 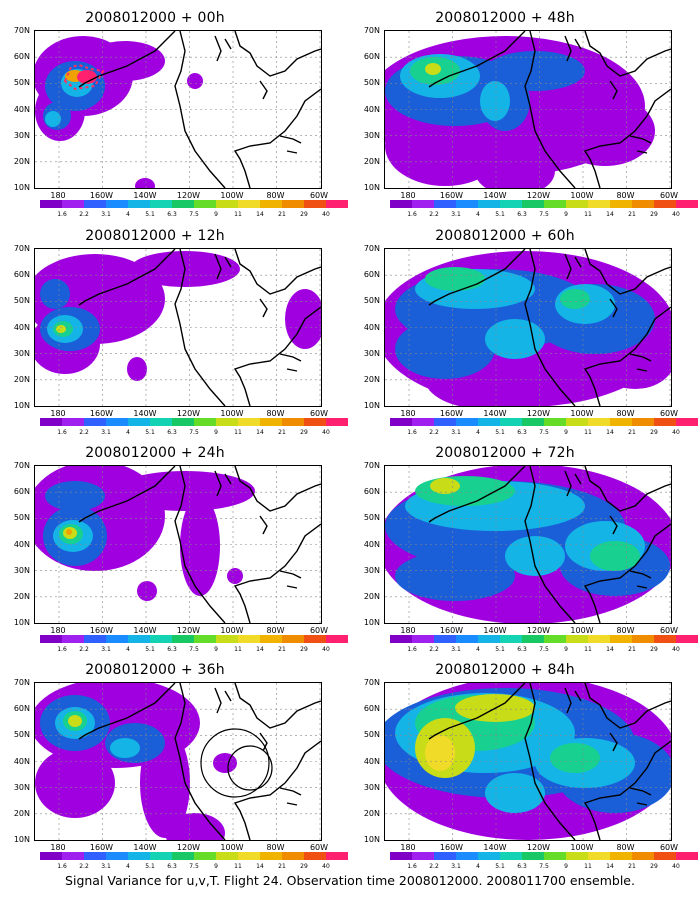 What do you see at coordinates (21, 275) in the screenshot?
I see `lat-tick-label: 60N` at bounding box center [21, 275].